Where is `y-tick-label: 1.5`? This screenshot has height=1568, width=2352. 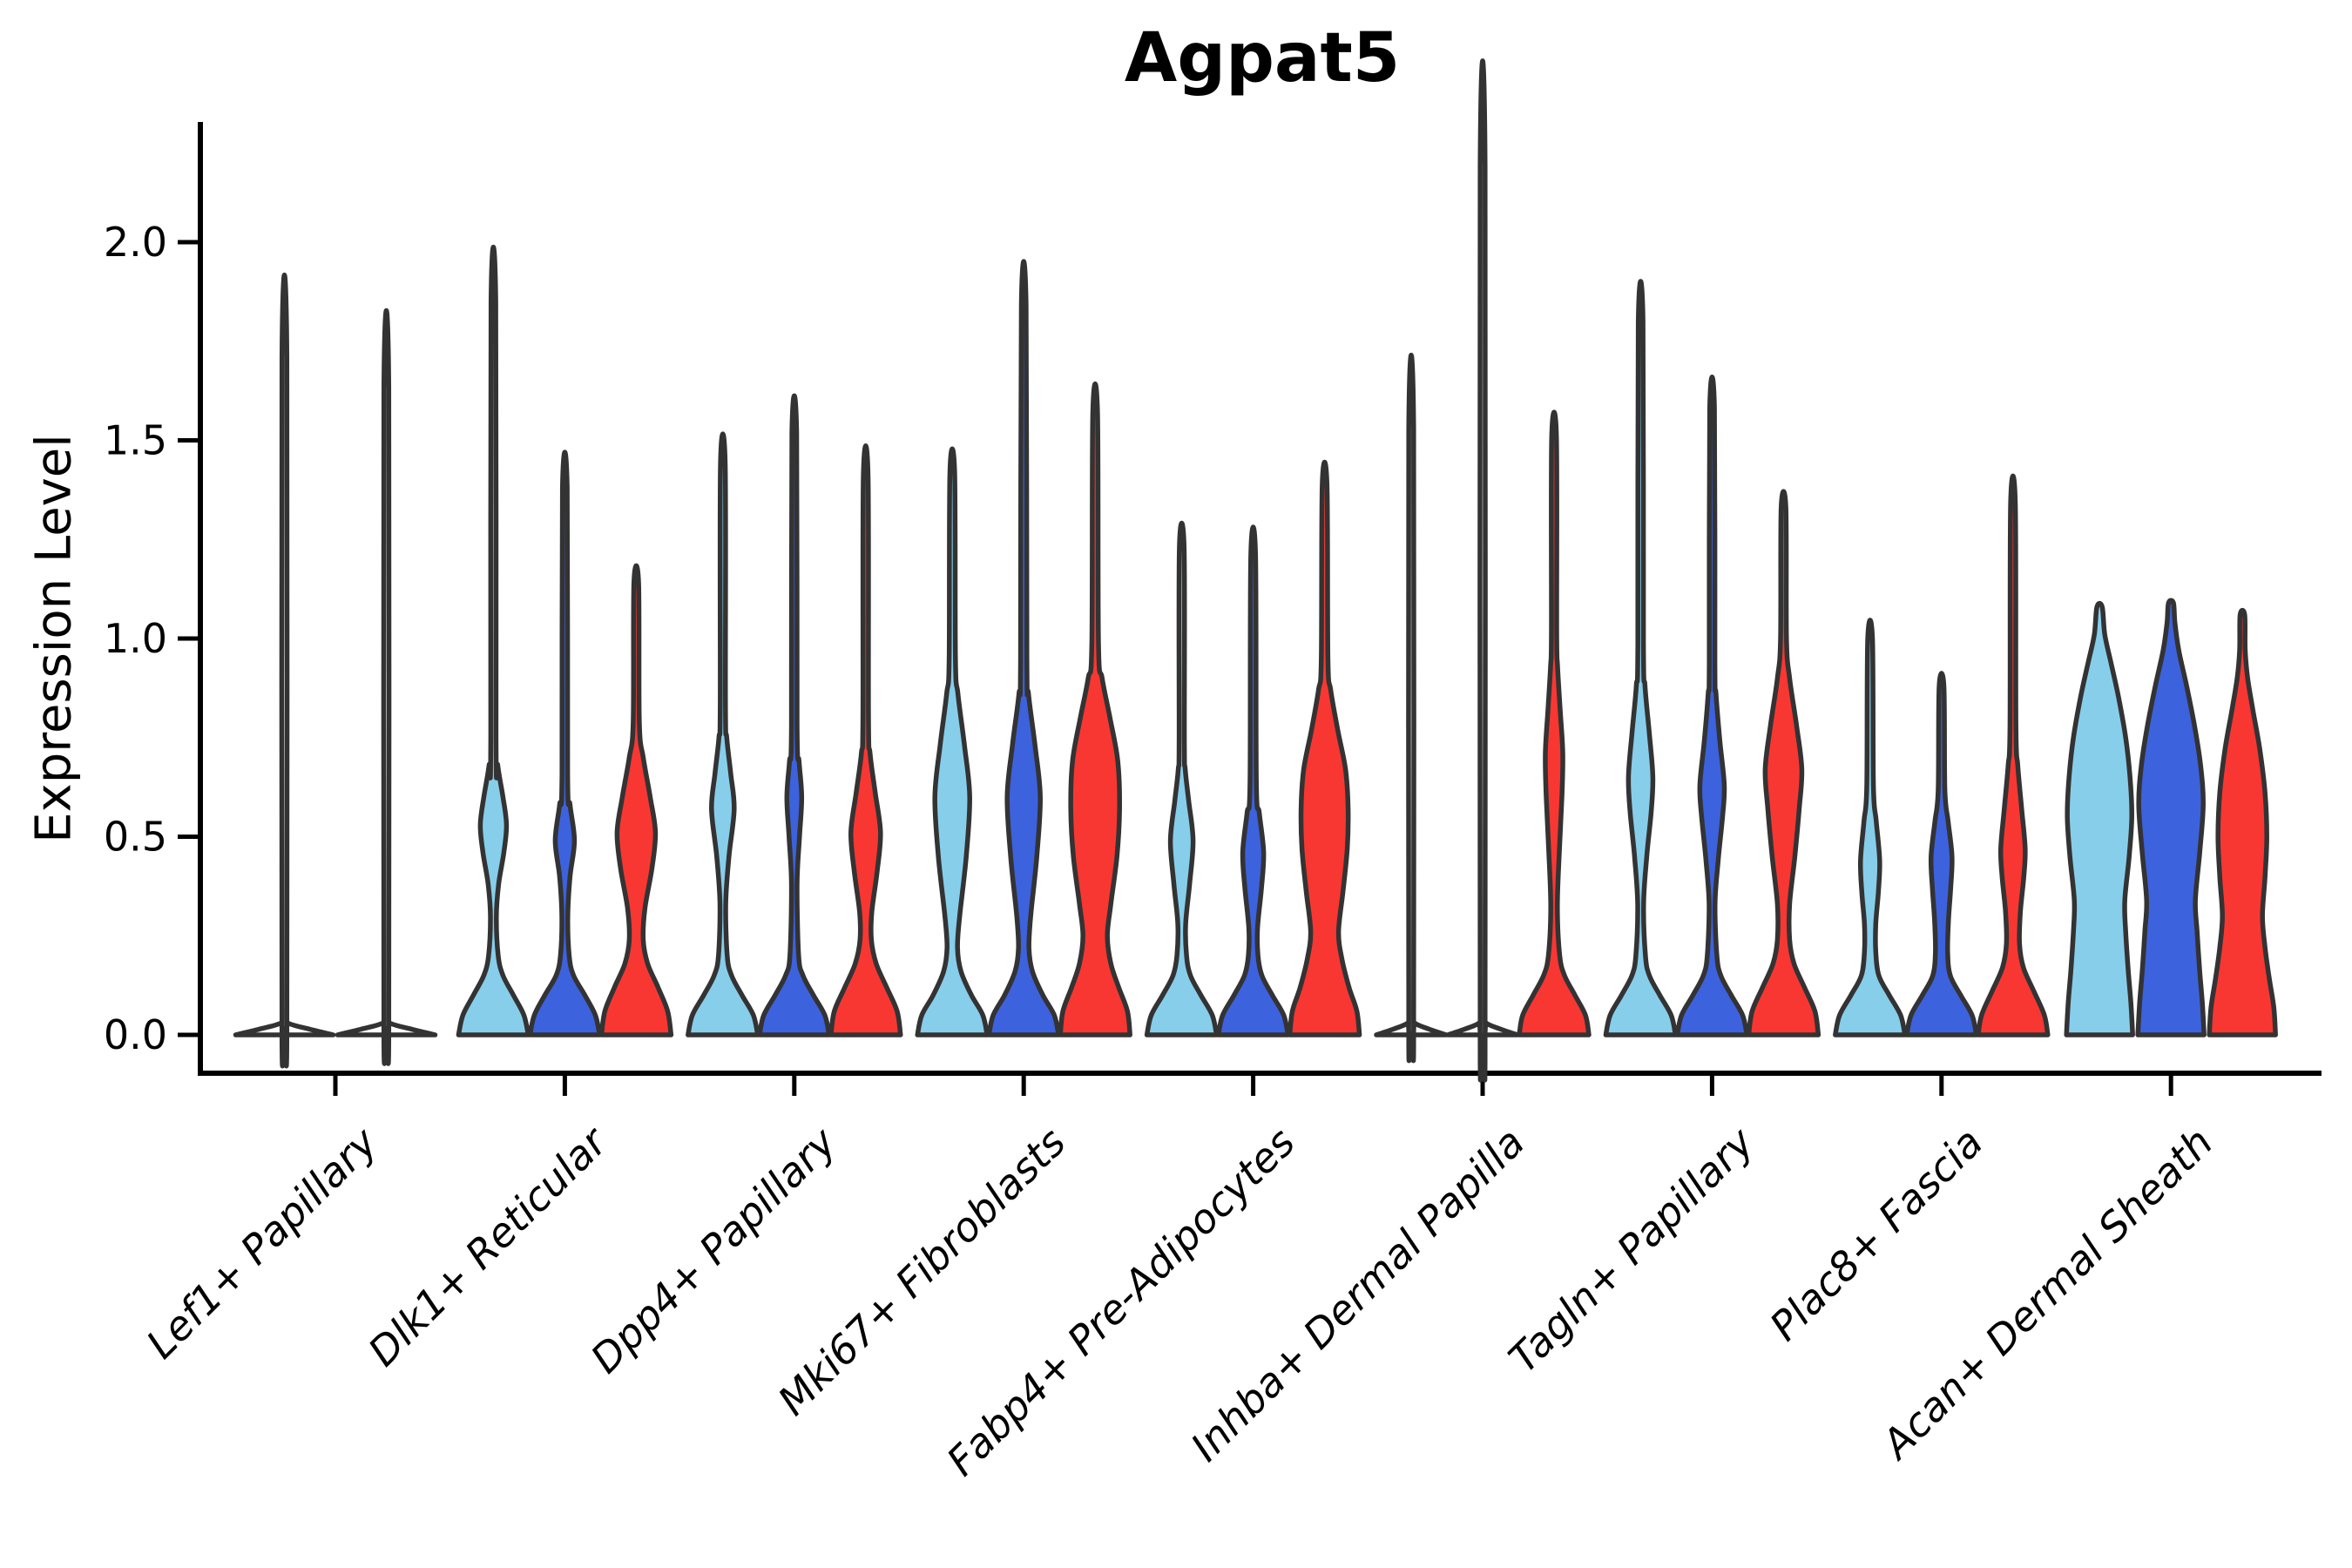 y-tick-label: 1.5 is located at coordinates (135, 440).